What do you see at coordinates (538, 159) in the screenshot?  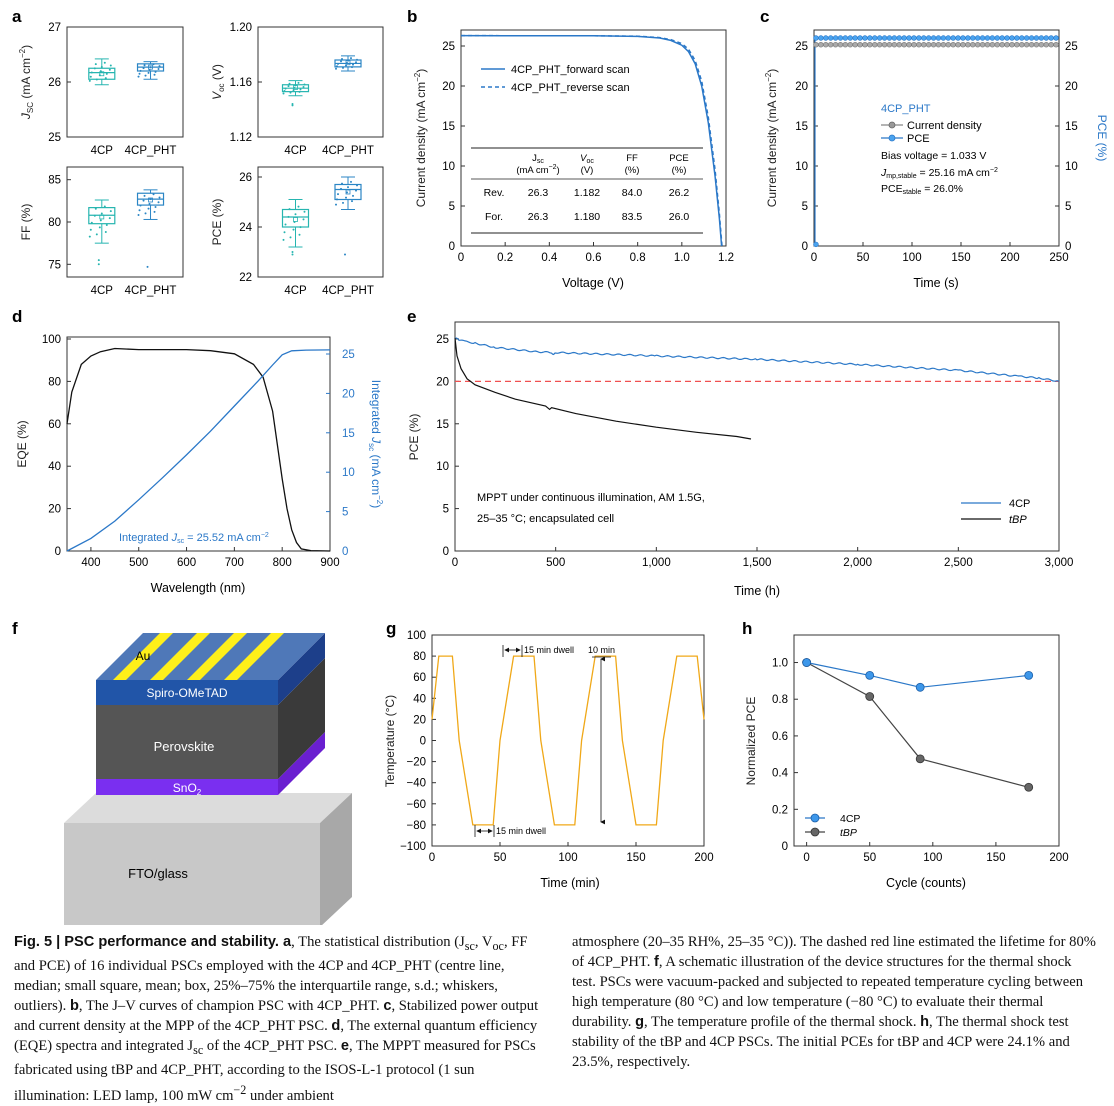 I see `table-header-jsc: Jsc` at bounding box center [538, 159].